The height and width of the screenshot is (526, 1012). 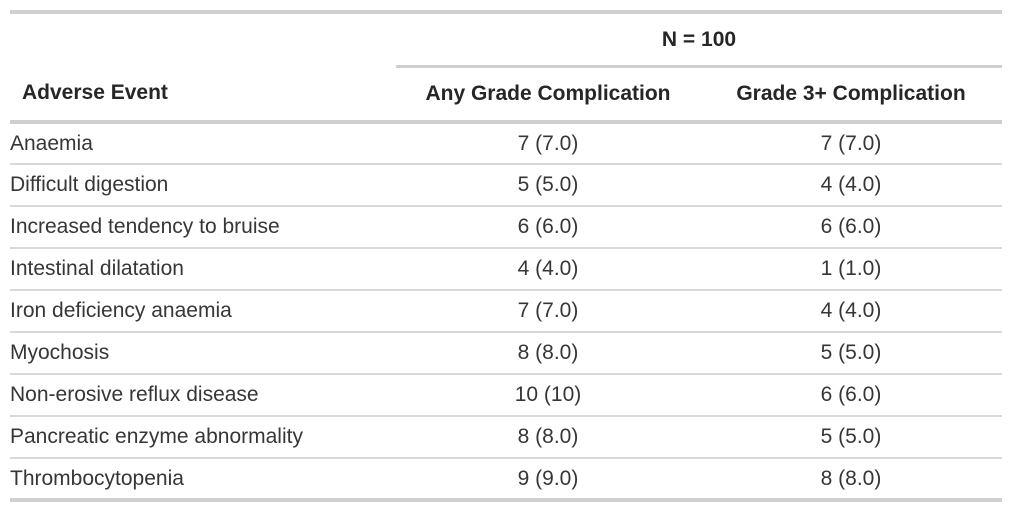 What do you see at coordinates (699, 40) in the screenshot?
I see `n-total-spanner-label: N = 100` at bounding box center [699, 40].